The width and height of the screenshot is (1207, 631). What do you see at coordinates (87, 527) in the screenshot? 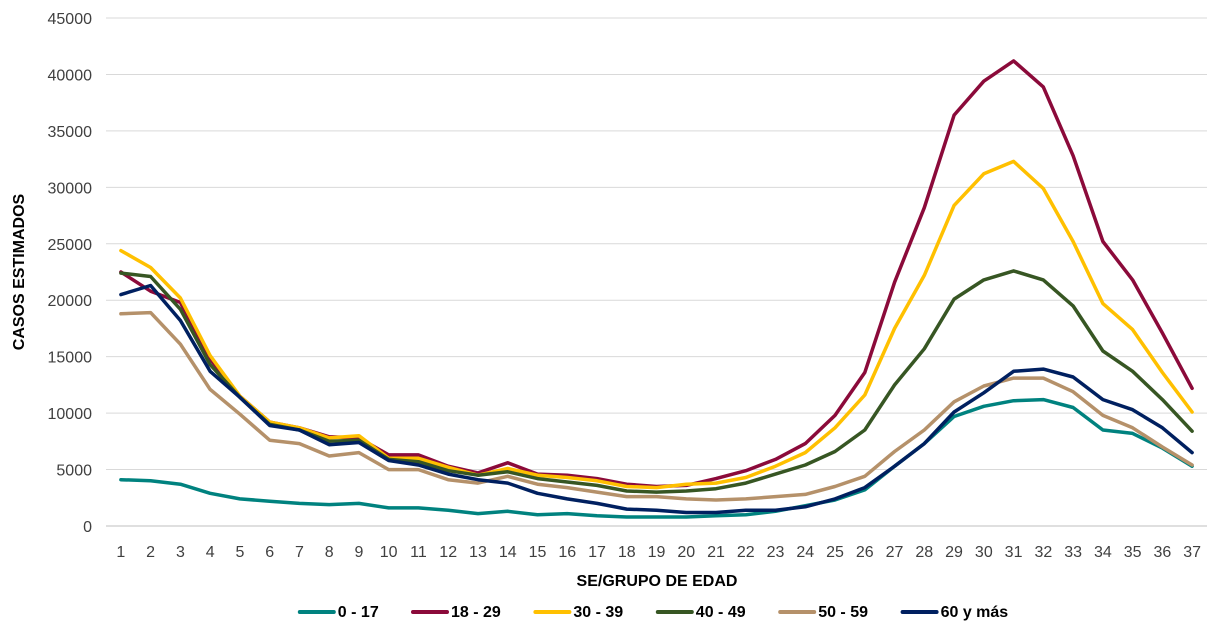
I see `y-tick-label: 0` at bounding box center [87, 527].